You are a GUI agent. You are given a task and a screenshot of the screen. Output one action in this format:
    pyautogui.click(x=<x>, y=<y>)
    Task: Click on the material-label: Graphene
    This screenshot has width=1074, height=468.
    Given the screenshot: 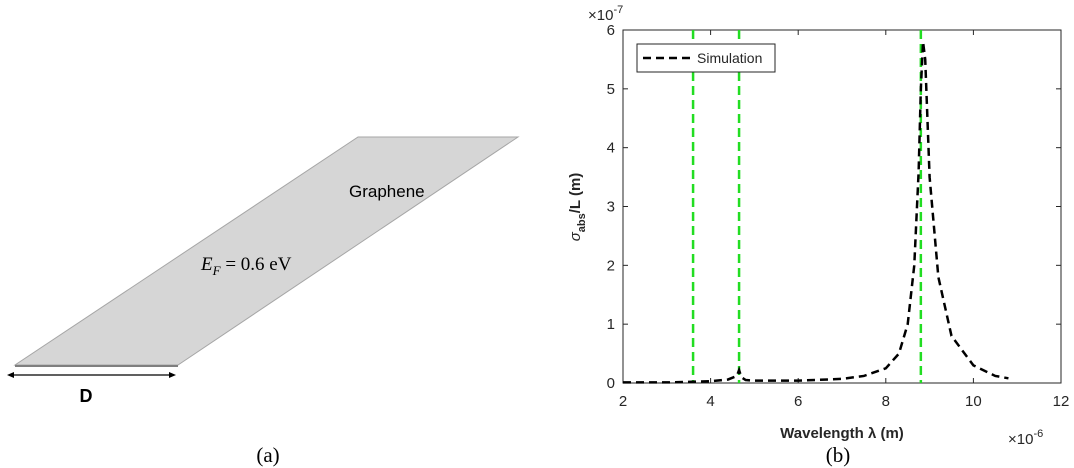 What is the action you would take?
    pyautogui.click(x=387, y=191)
    